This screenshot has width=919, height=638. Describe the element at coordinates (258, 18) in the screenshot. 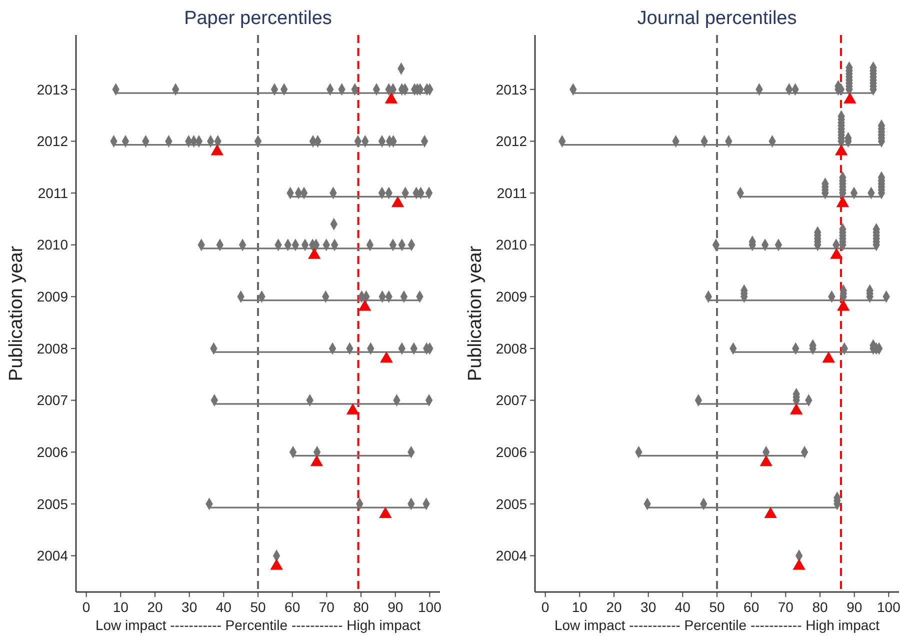

I see `chart-title: Paper percentiles` at that location.